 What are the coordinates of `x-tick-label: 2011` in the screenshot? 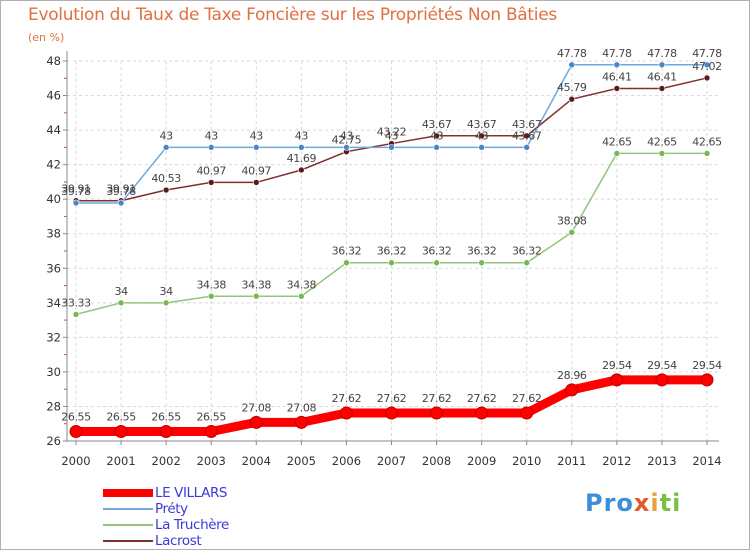 It's located at (571, 461).